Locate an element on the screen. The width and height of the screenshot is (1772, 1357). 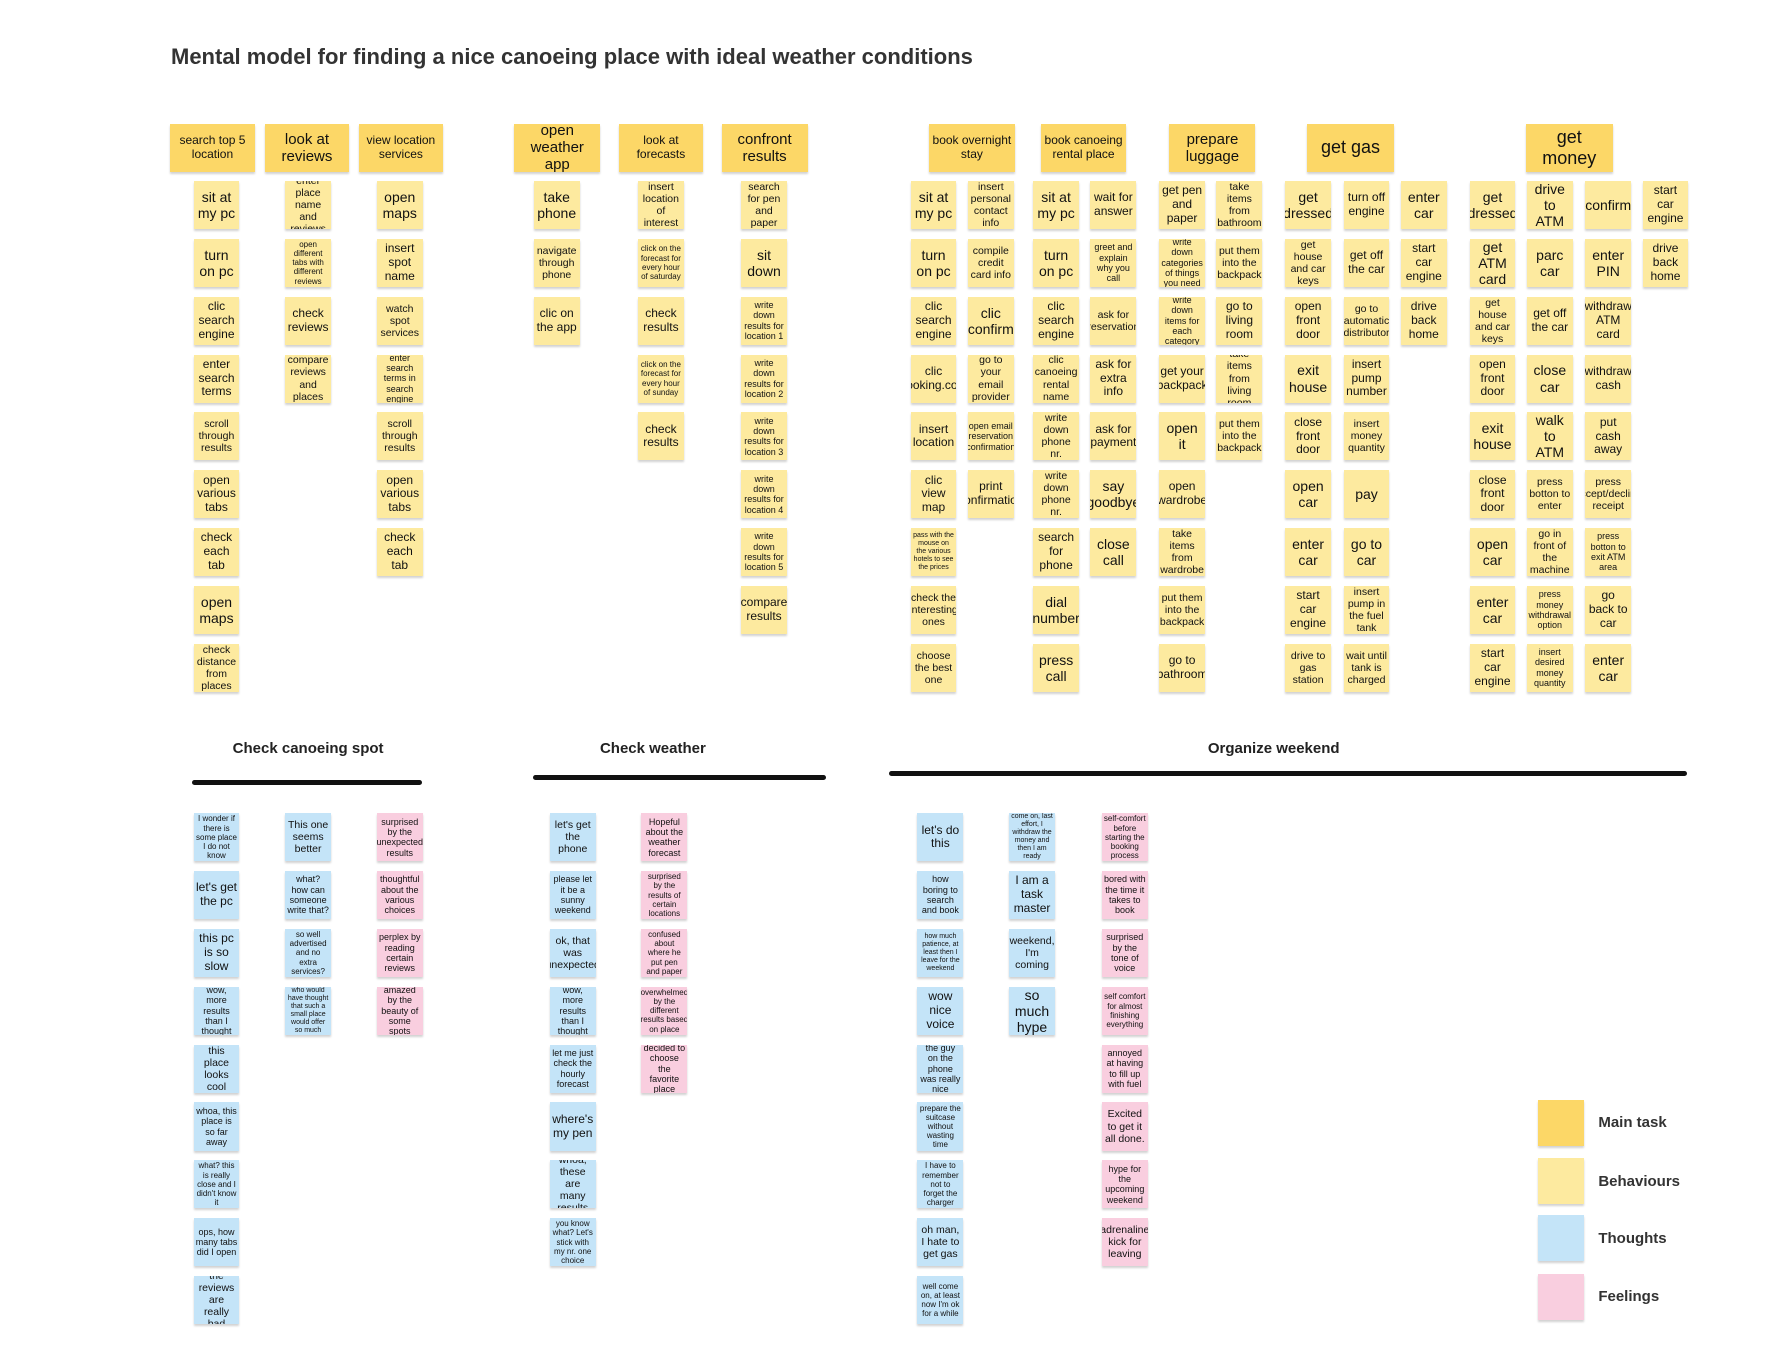
behaviour-note: insert location is located at coordinates (933, 436).